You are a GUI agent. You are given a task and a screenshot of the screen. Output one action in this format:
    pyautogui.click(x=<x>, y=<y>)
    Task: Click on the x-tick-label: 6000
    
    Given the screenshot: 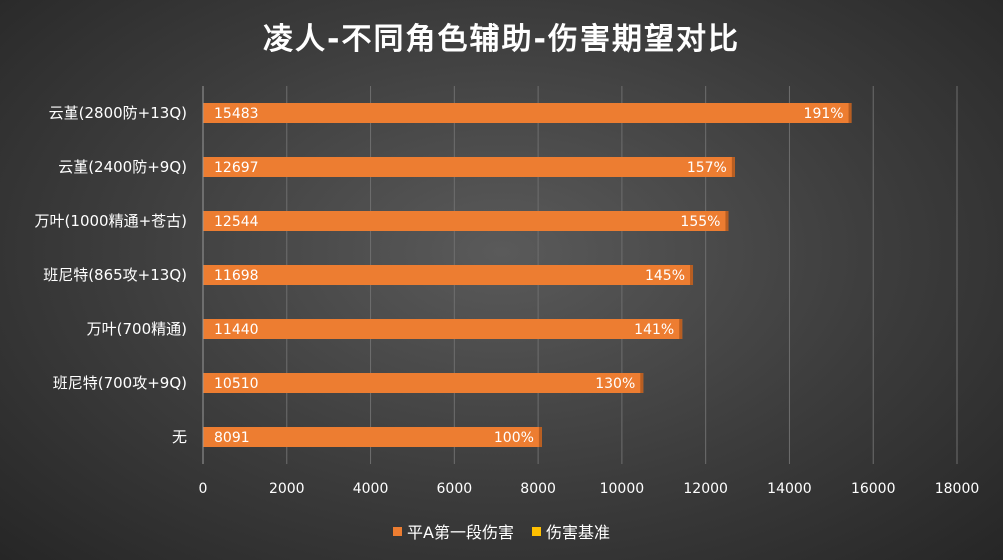 What is the action you would take?
    pyautogui.click(x=455, y=489)
    